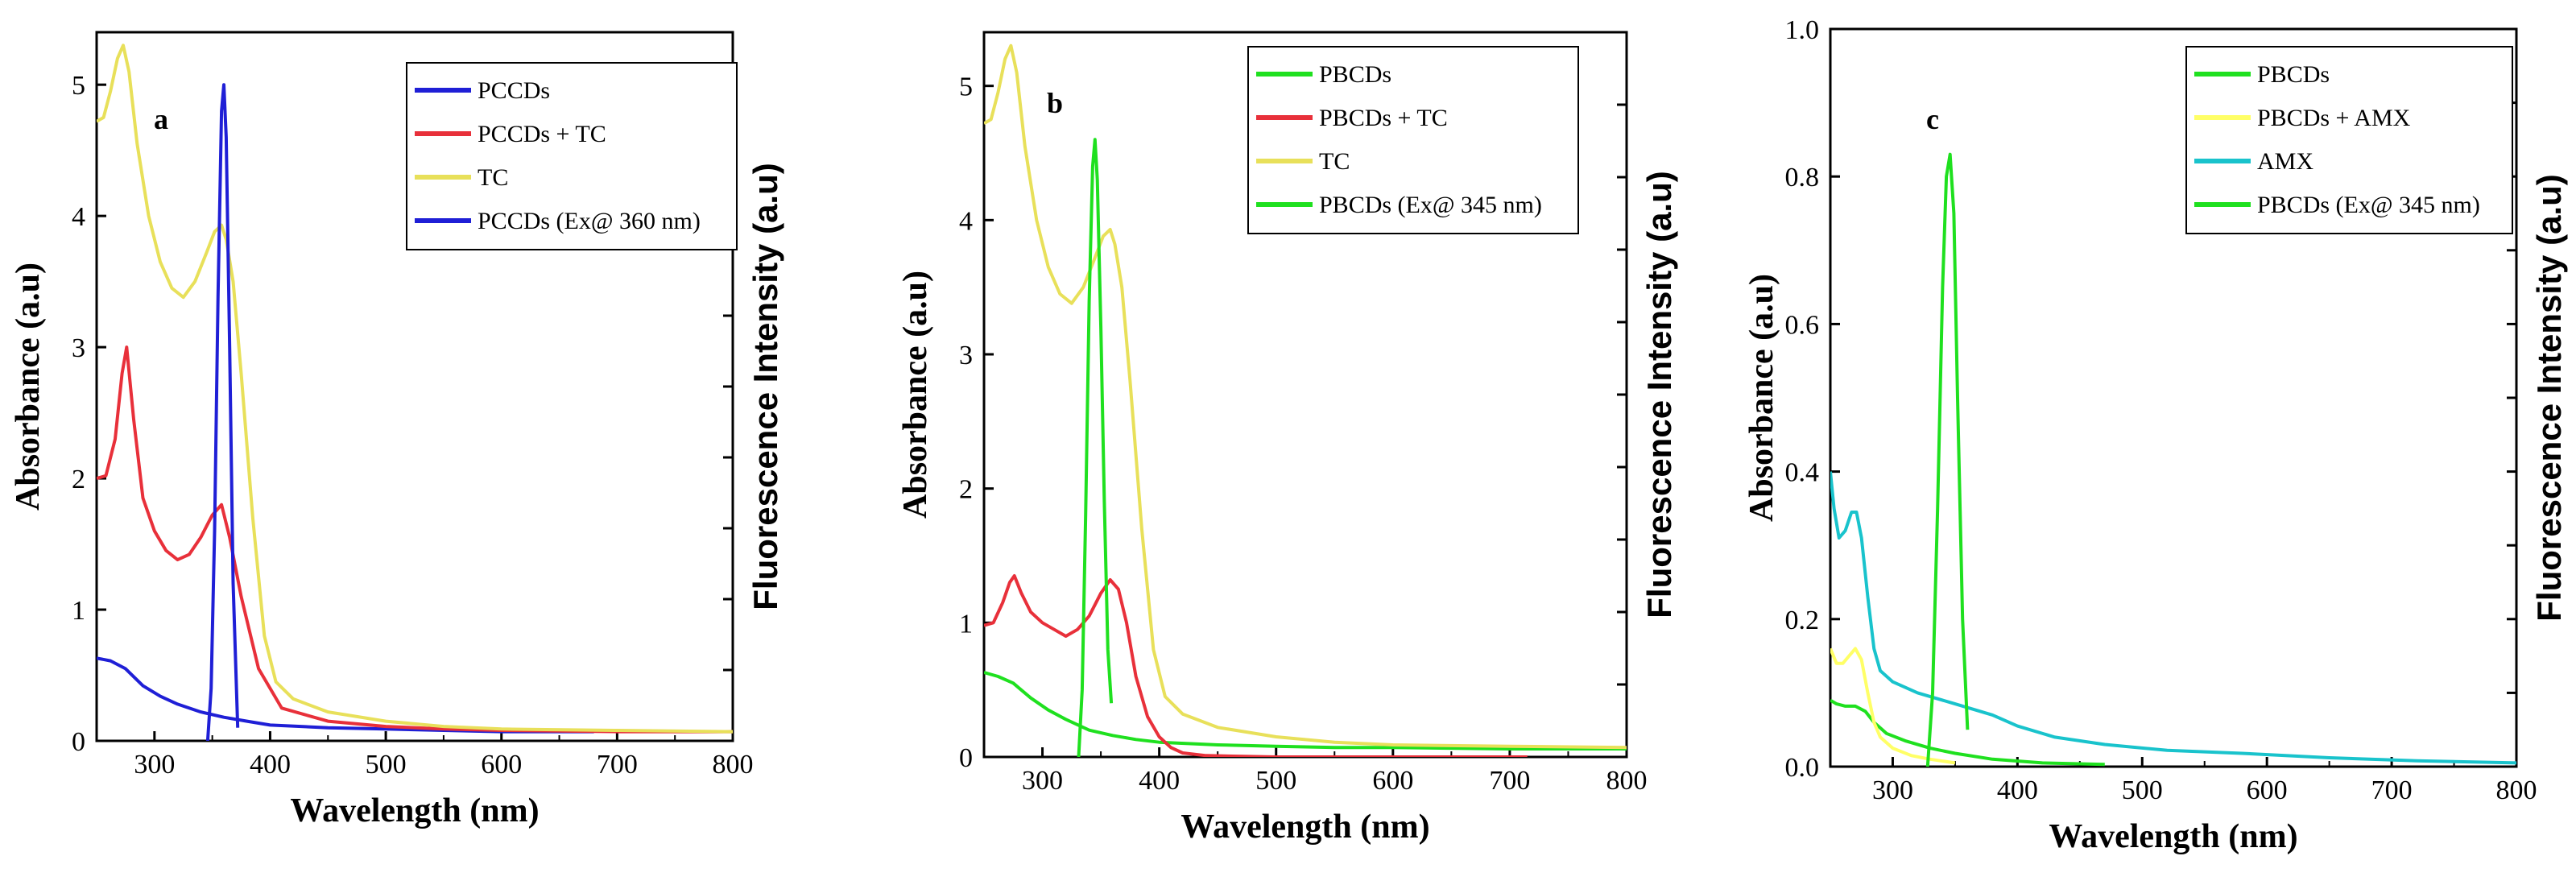 The width and height of the screenshot is (2576, 885). I want to click on y-tick-label: 0.8, so click(1802, 177).